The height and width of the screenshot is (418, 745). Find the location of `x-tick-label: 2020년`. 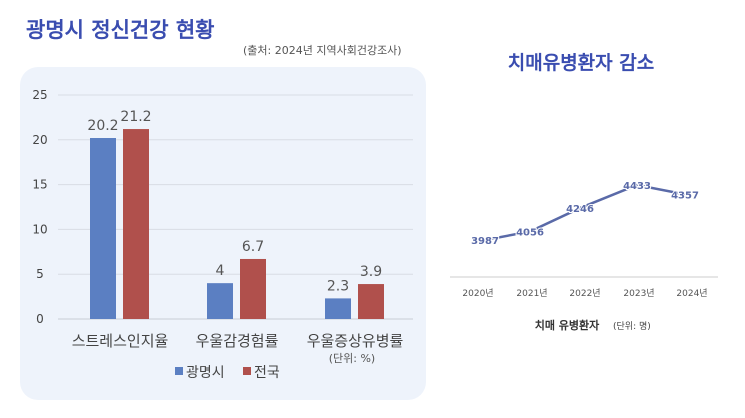

x-tick-label: 2020년 is located at coordinates (477, 293).